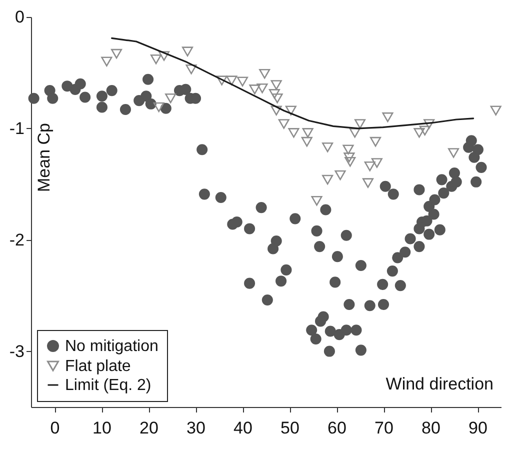  I want to click on legend-label: Flat plate, so click(98, 366).